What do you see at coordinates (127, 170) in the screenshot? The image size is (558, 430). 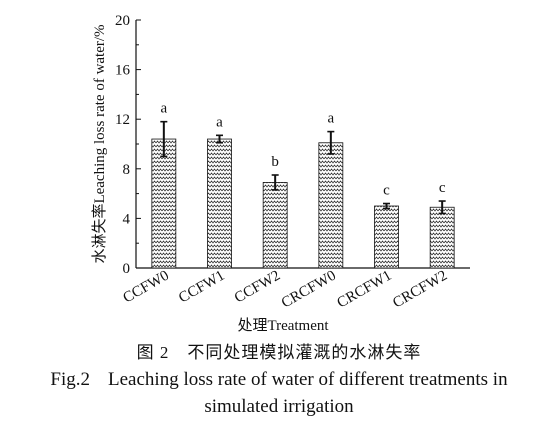 I see `y-tick-label: 8` at bounding box center [127, 170].